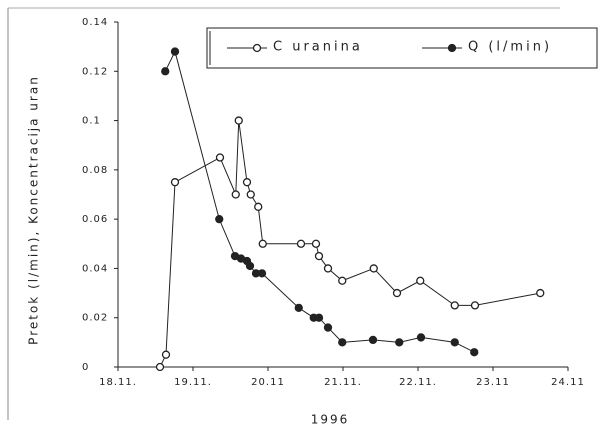 This screenshot has width=602, height=427. Describe the element at coordinates (510, 47) in the screenshot. I see `legend-label: Q (l/min)` at that location.